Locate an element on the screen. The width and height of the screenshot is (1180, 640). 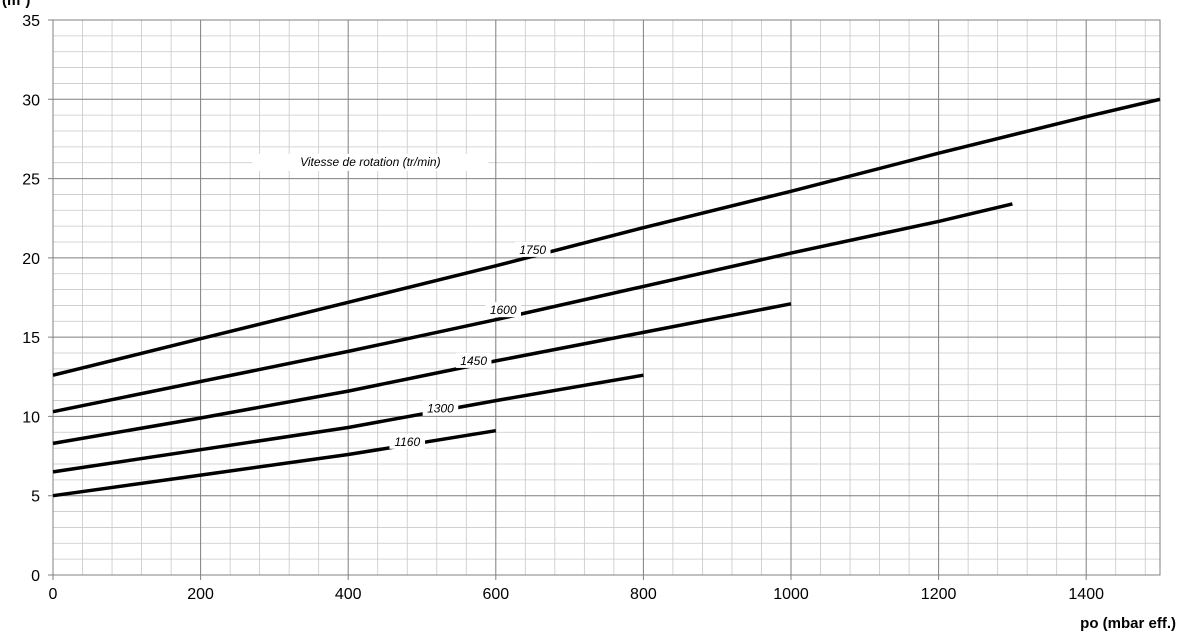
x-tick-label: 400 is located at coordinates (348, 594).